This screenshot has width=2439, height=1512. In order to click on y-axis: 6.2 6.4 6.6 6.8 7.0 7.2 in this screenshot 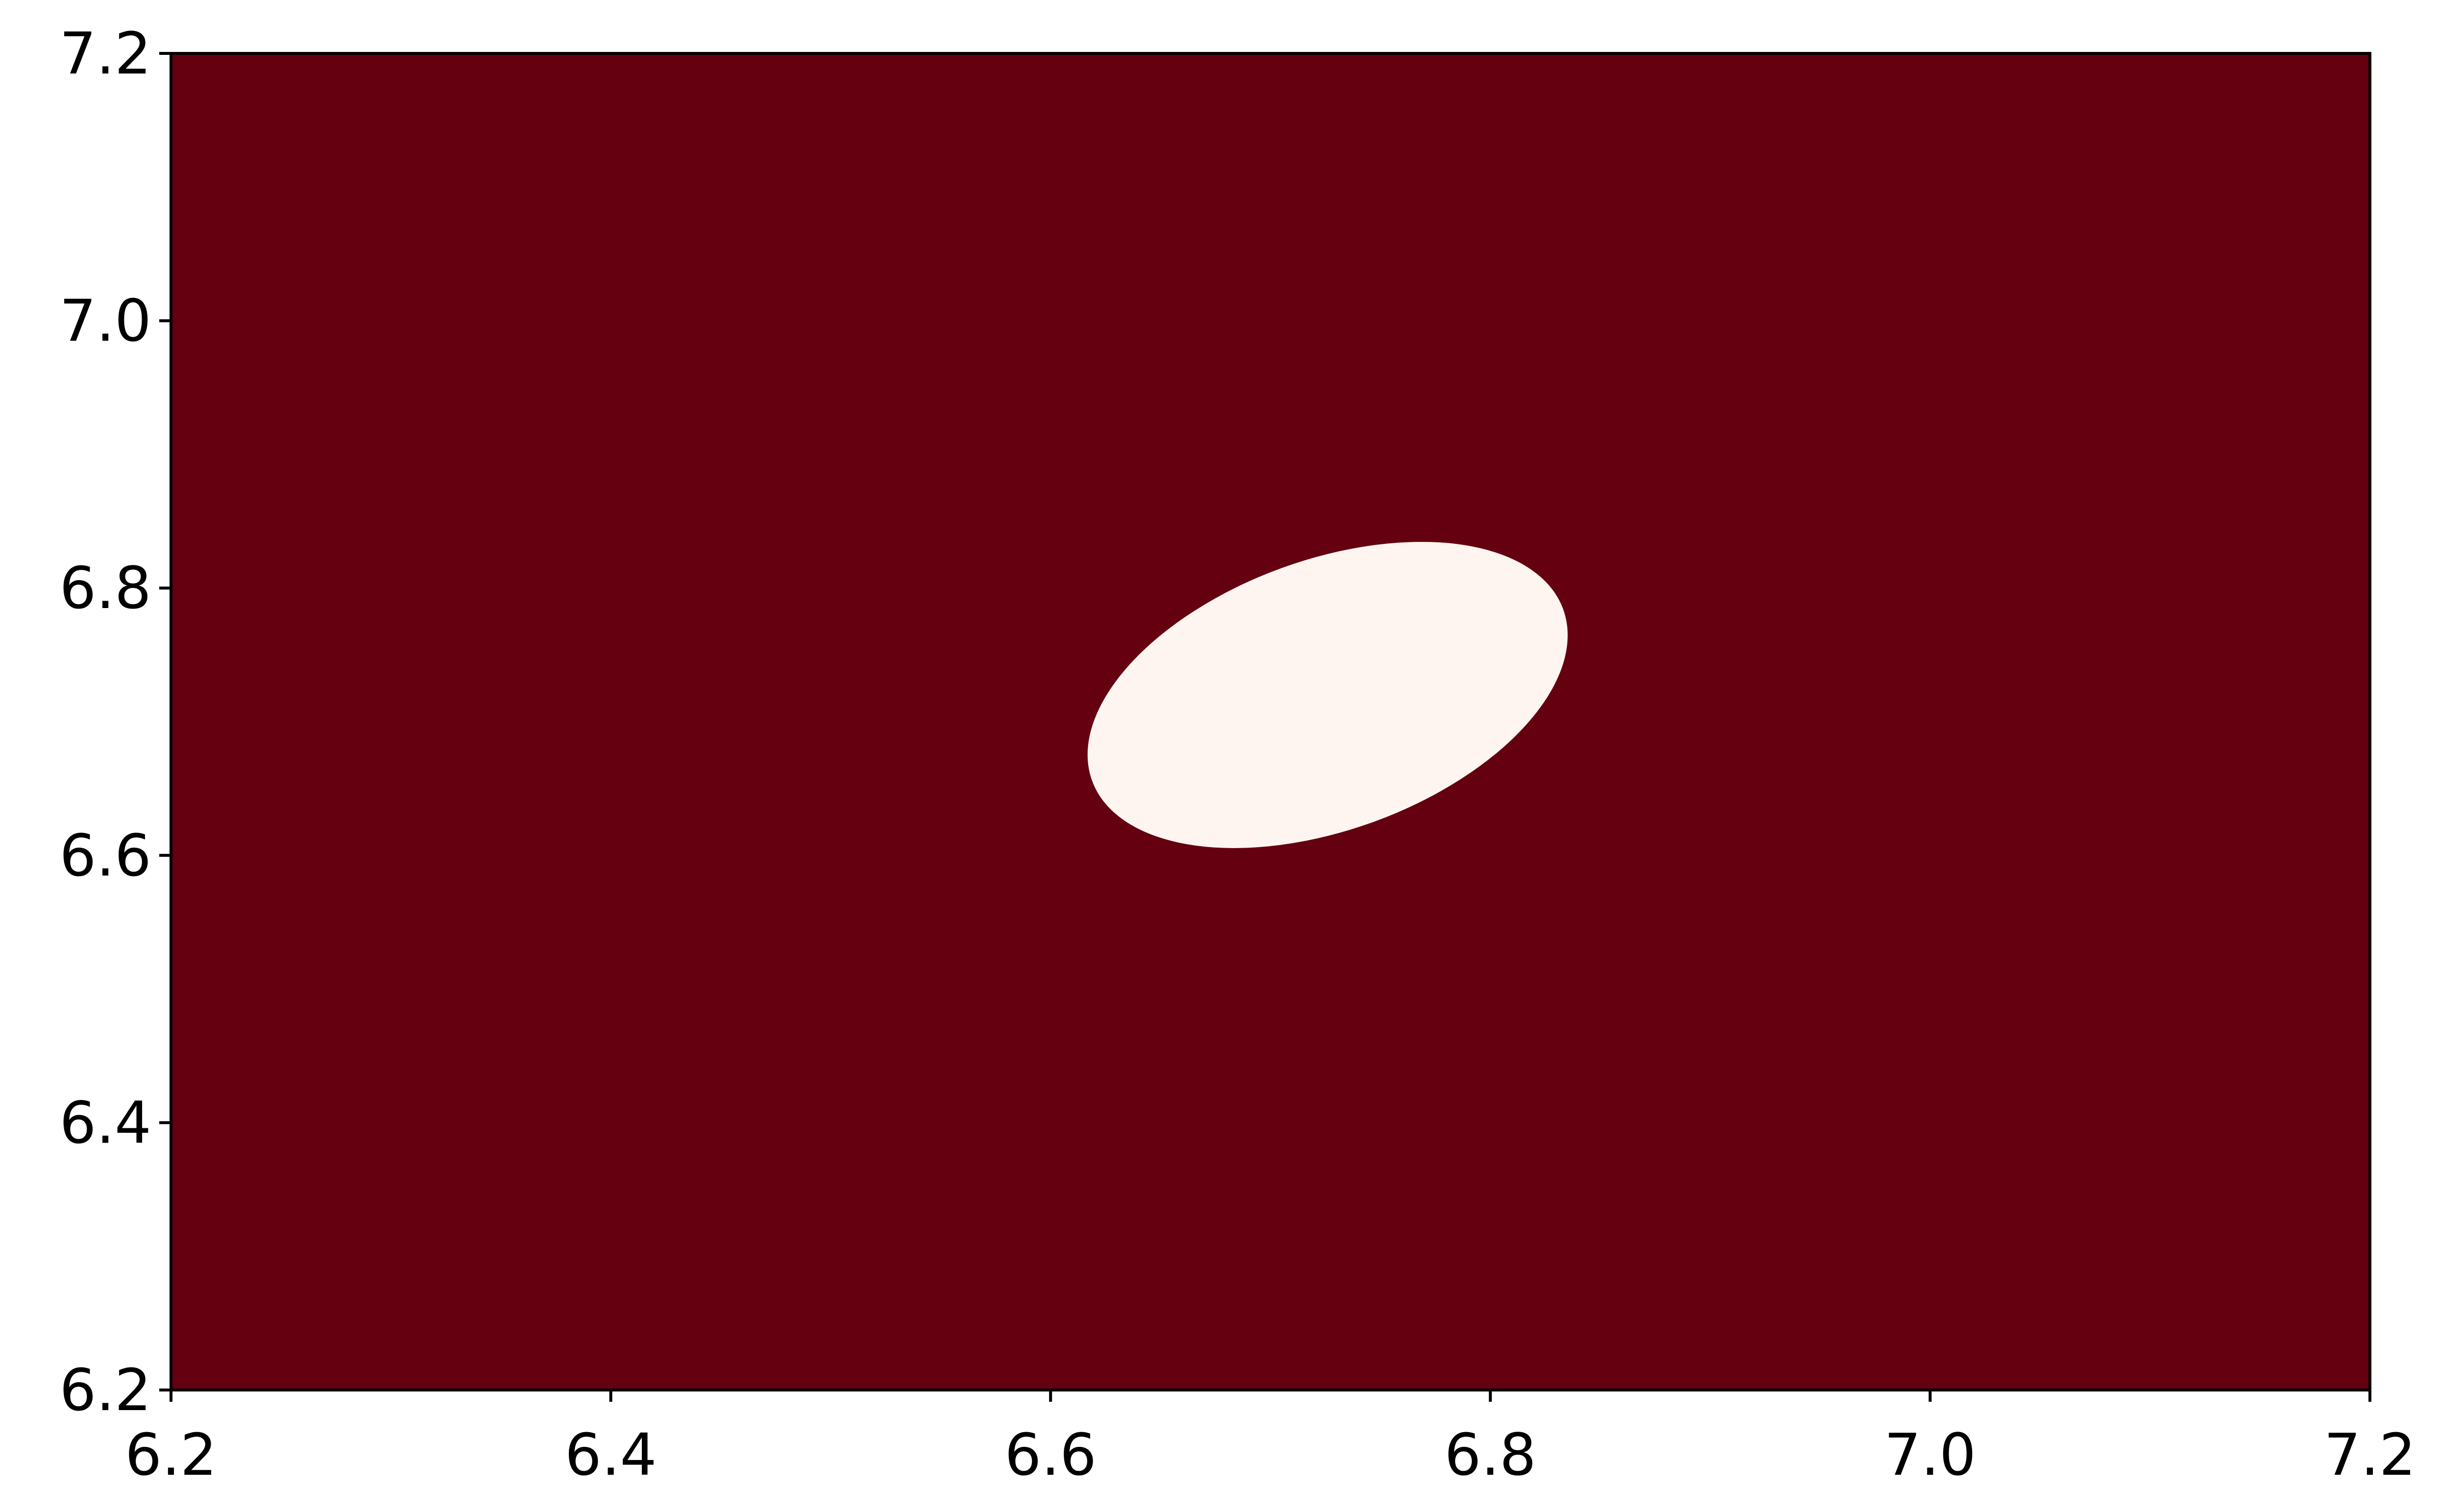, I will do `click(115, 722)`.